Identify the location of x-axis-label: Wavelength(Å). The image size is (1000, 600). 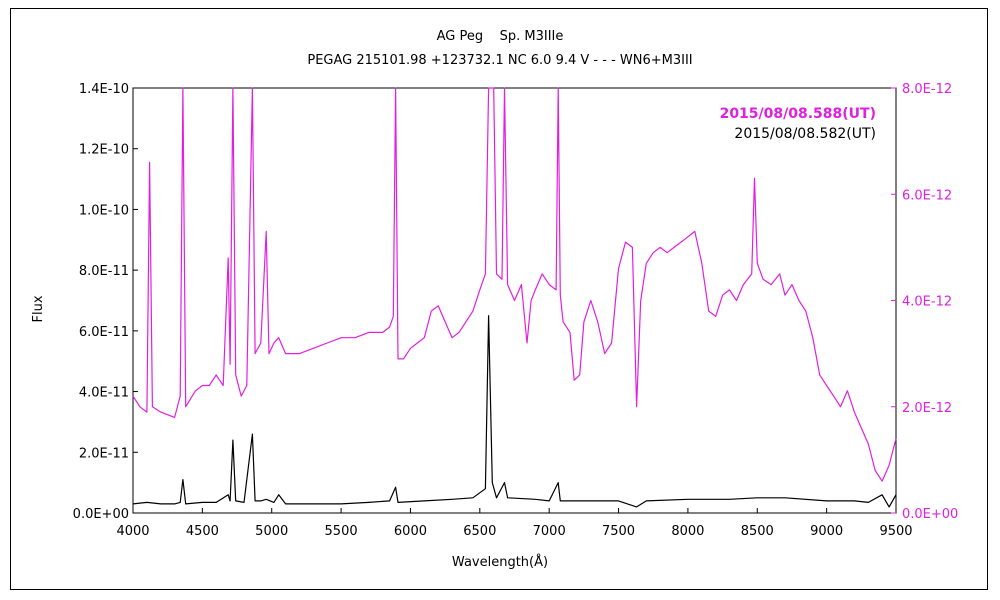
(500, 562).